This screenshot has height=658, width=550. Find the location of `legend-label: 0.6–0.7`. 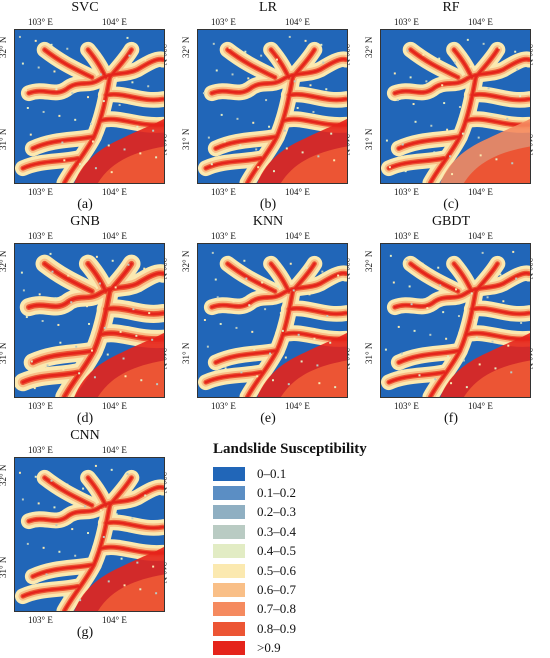

legend-label: 0.6–0.7 is located at coordinates (276, 590).